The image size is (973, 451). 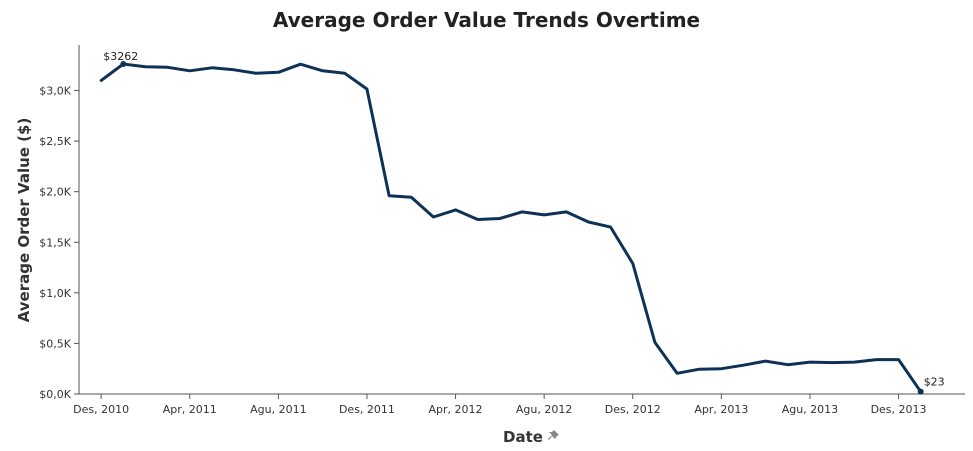 I want to click on x-tick-label: Apr, 2012, so click(x=456, y=409).